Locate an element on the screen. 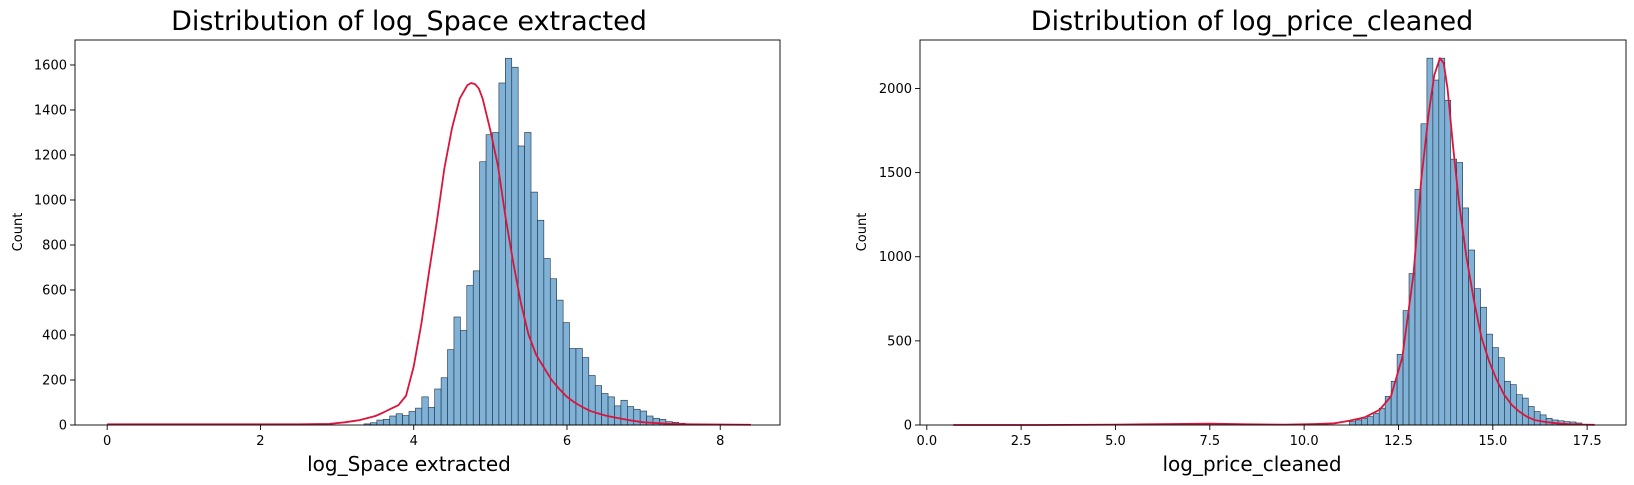  x-axis-ticks: 0.0 2.5 5.0 7.5 10.0 12.5 15.0 17.5 is located at coordinates (1259, 437).